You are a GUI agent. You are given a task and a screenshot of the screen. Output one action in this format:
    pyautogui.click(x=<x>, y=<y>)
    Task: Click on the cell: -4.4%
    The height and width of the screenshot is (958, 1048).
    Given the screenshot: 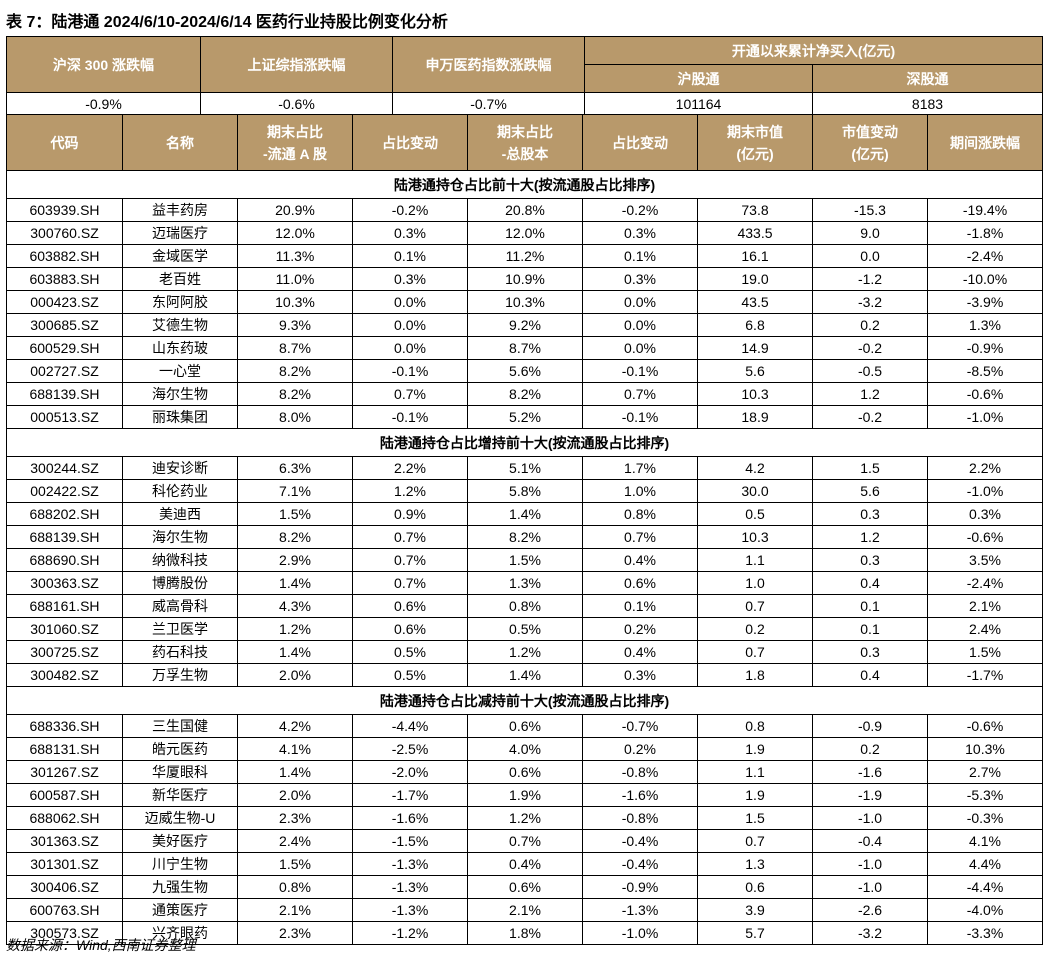 What is the action you would take?
    pyautogui.click(x=985, y=887)
    